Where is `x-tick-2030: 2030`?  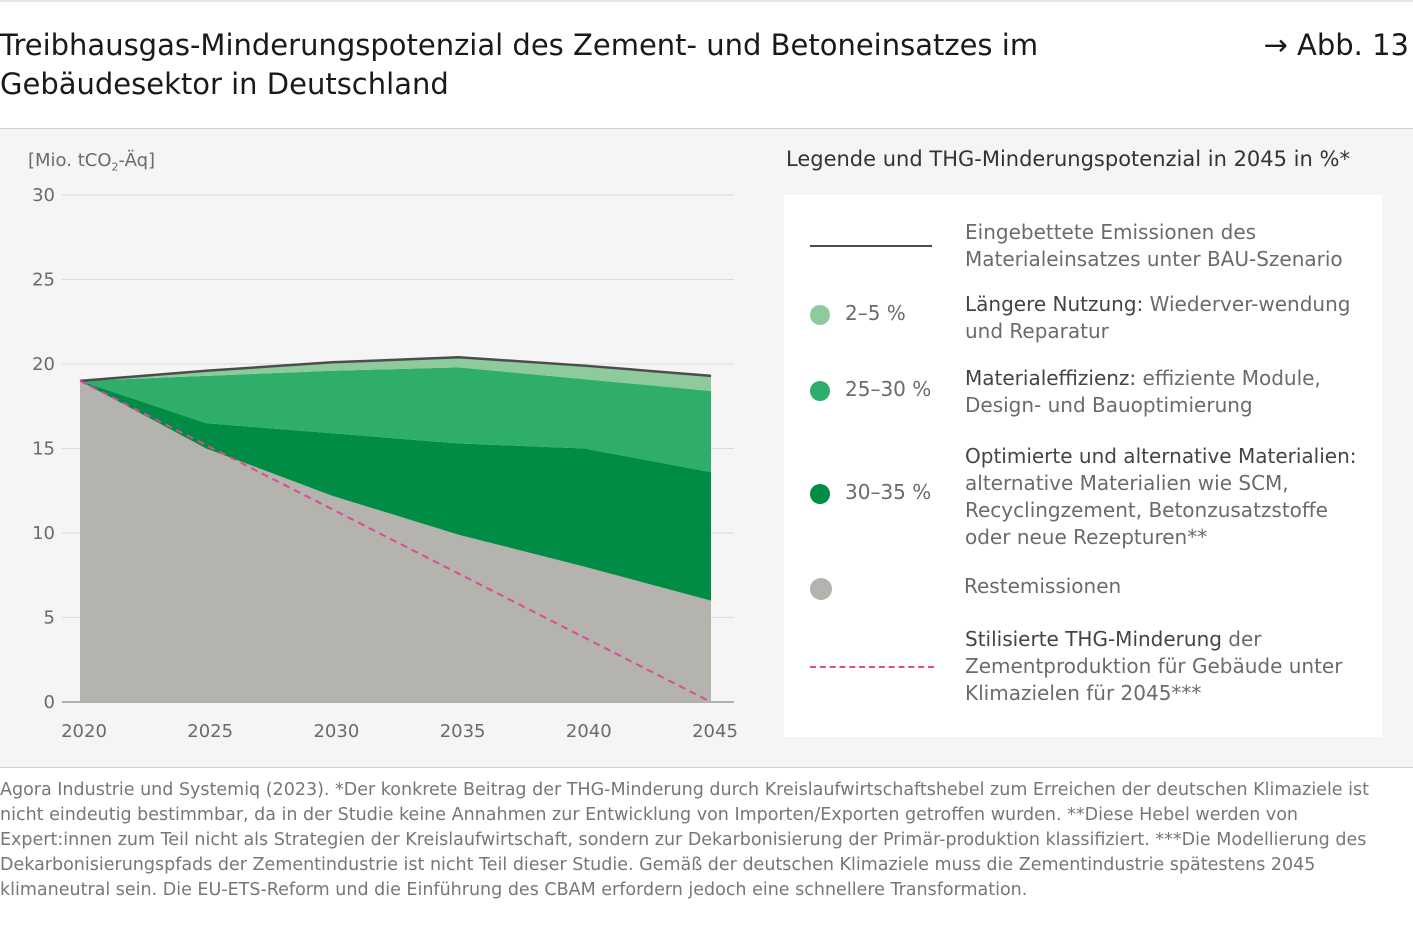
x-tick-2030: 2030 is located at coordinates (336, 731).